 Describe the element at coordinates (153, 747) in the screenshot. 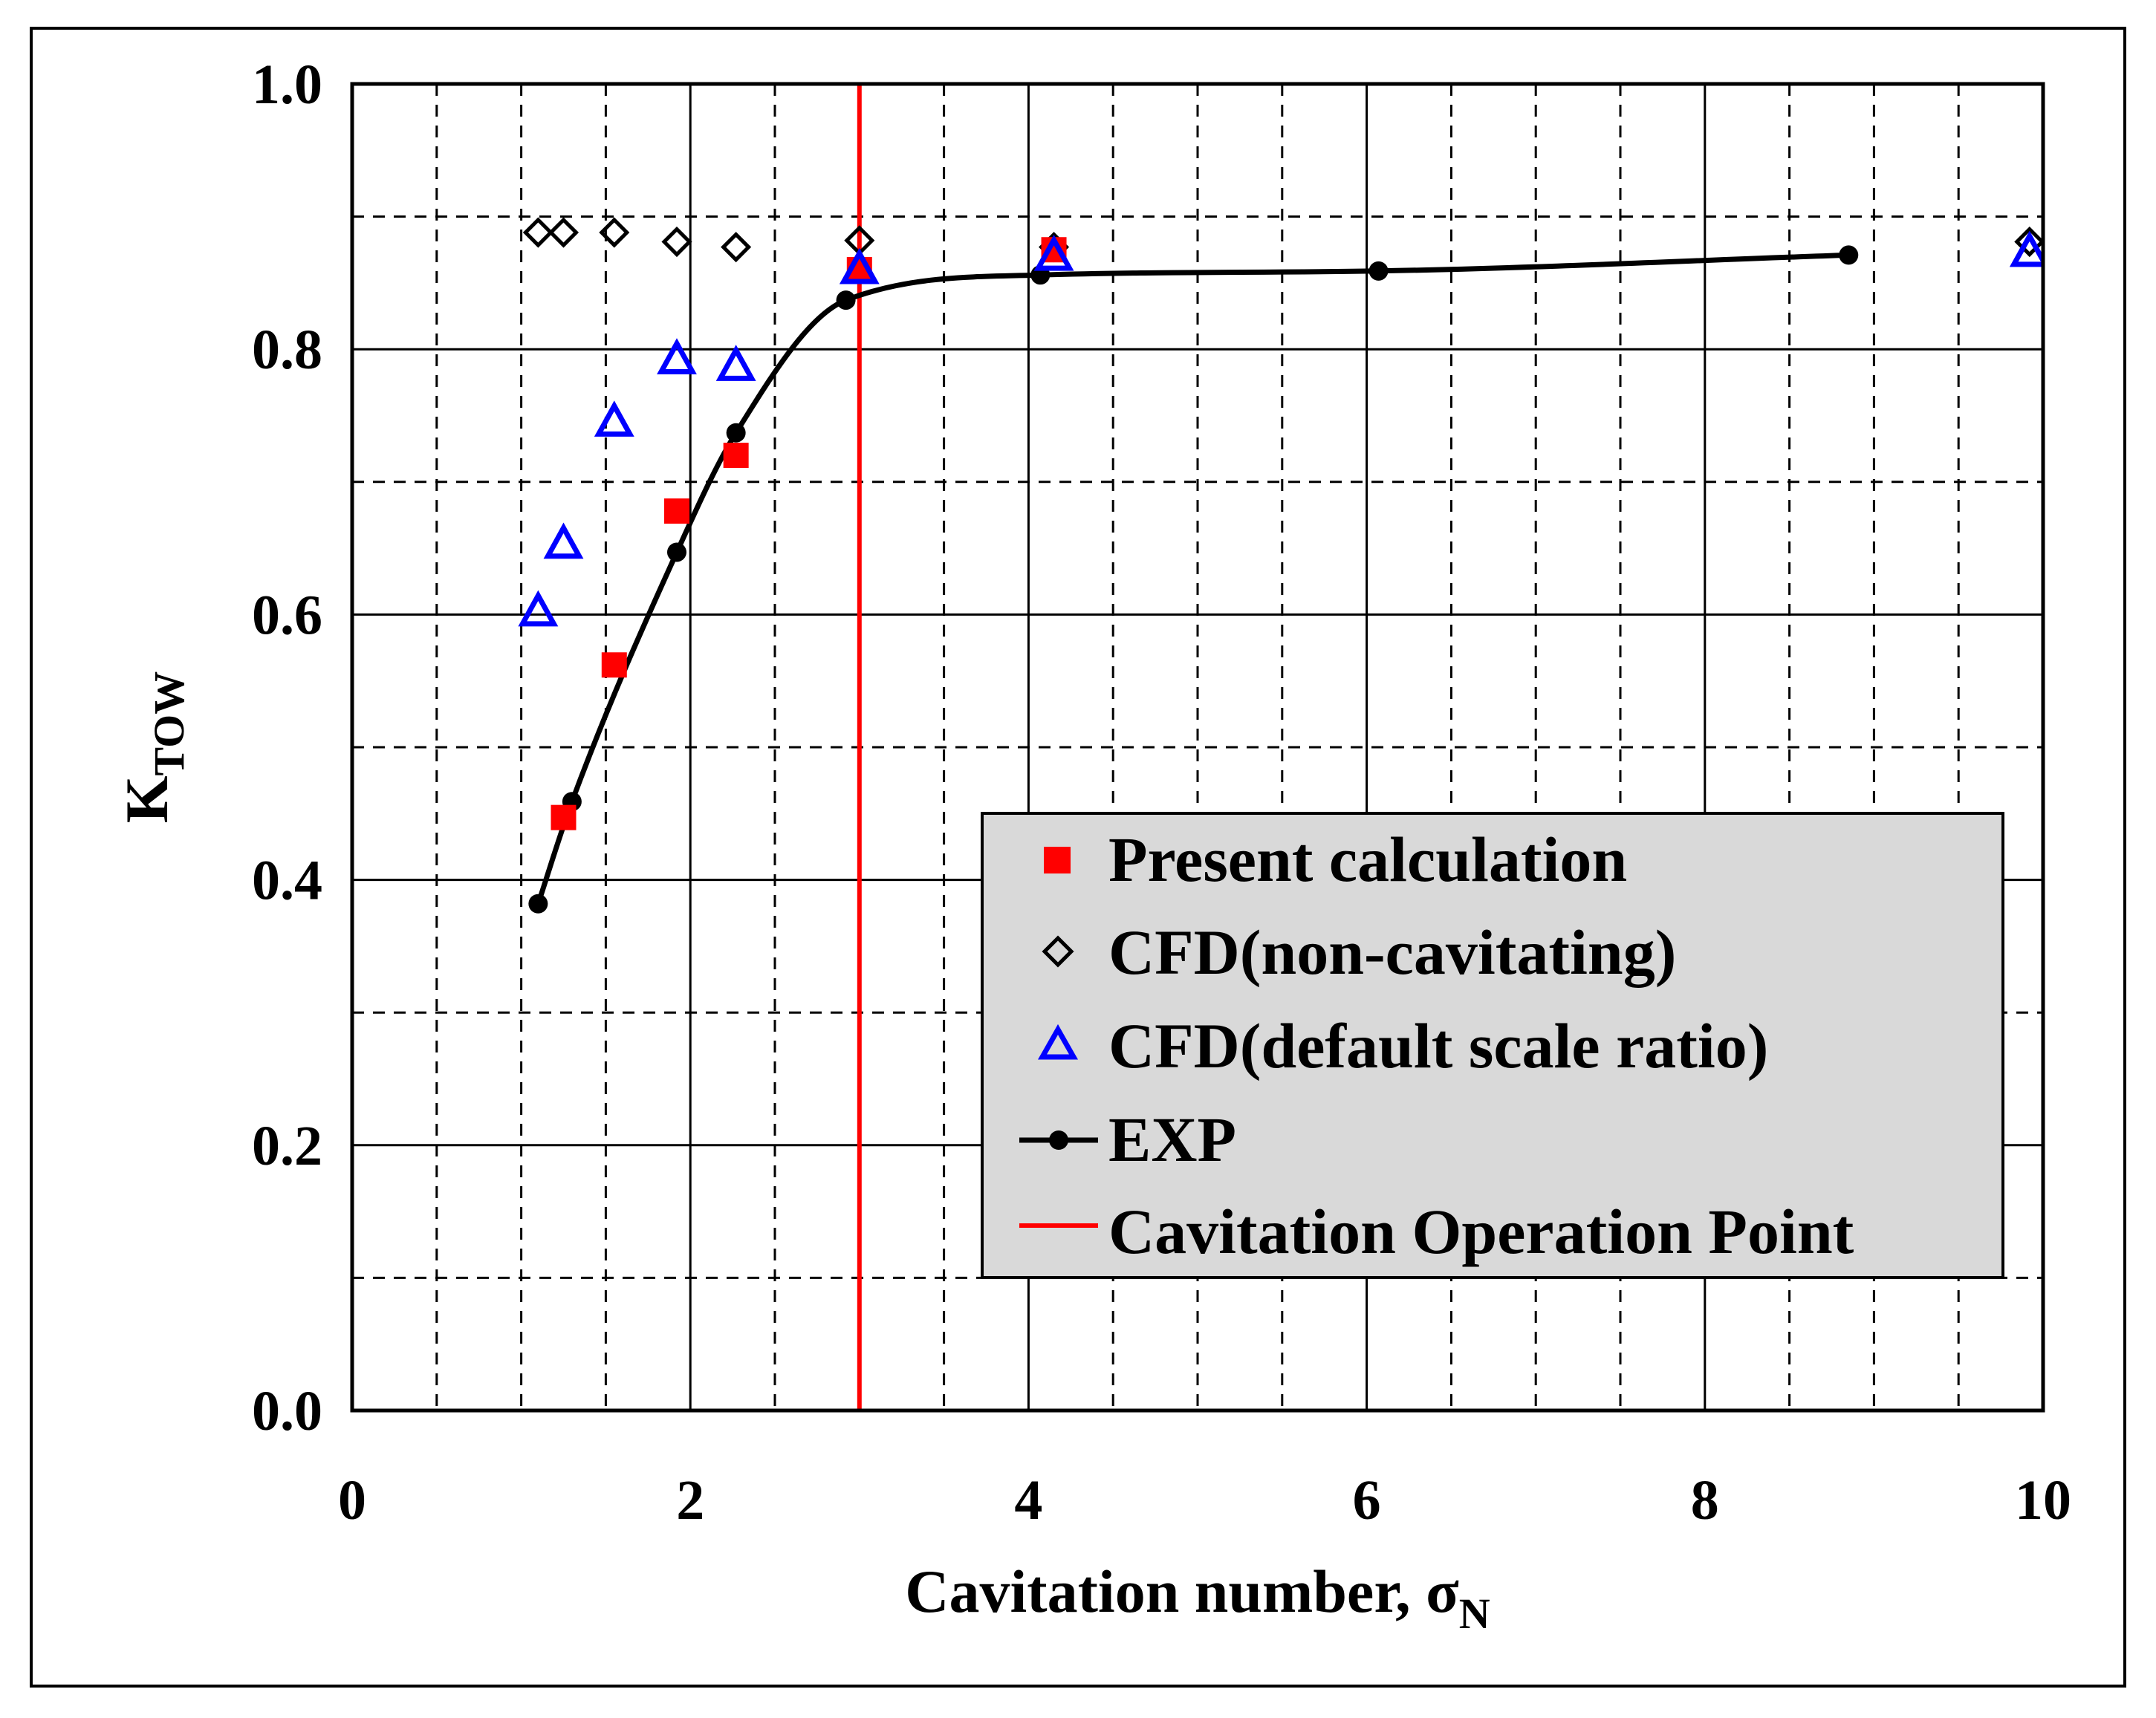

I see `y-axis-title: KTOW` at that location.